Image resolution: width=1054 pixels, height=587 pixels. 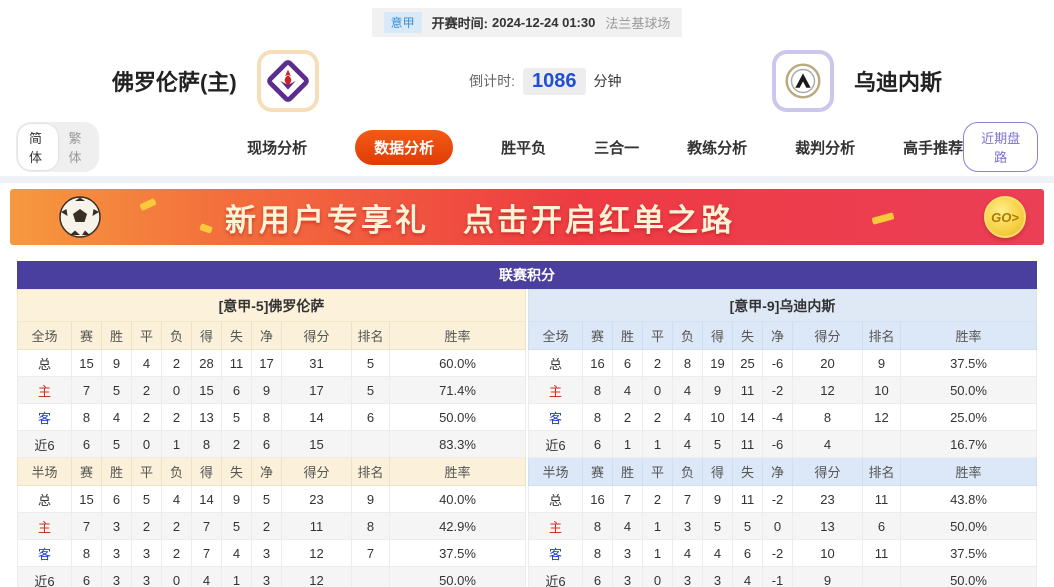 I want to click on league-badge: 意甲, so click(x=402, y=22).